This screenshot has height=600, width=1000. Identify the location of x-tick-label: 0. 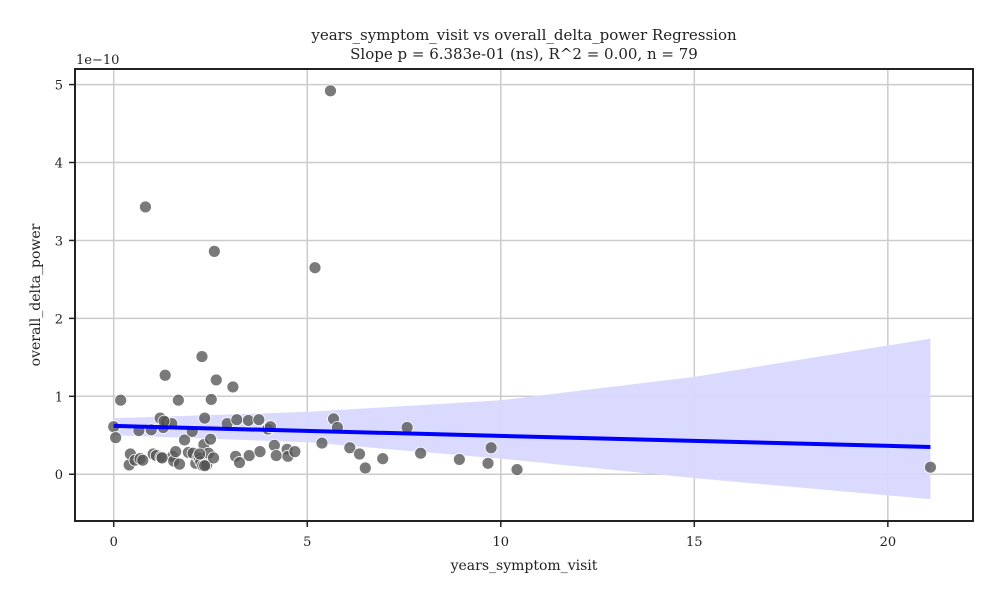
(114, 542).